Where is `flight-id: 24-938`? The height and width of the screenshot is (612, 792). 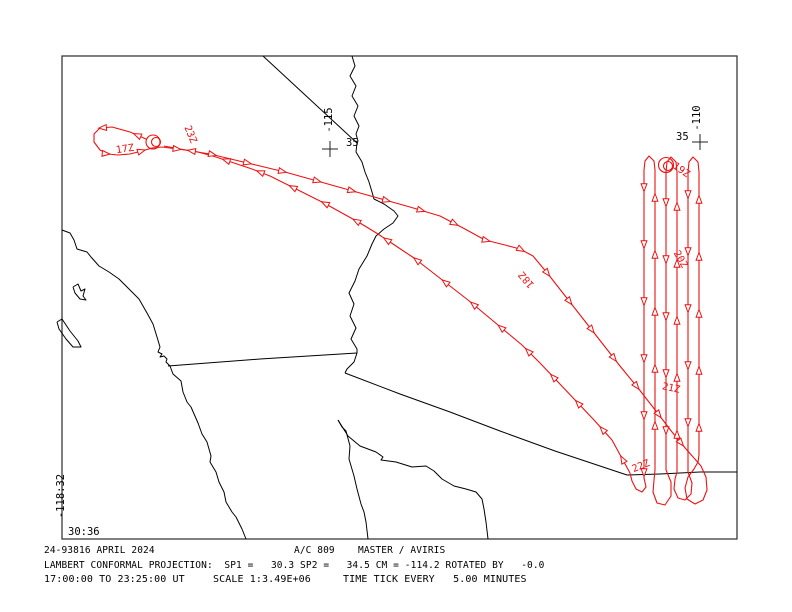 flight-id: 24-938 is located at coordinates (61, 550).